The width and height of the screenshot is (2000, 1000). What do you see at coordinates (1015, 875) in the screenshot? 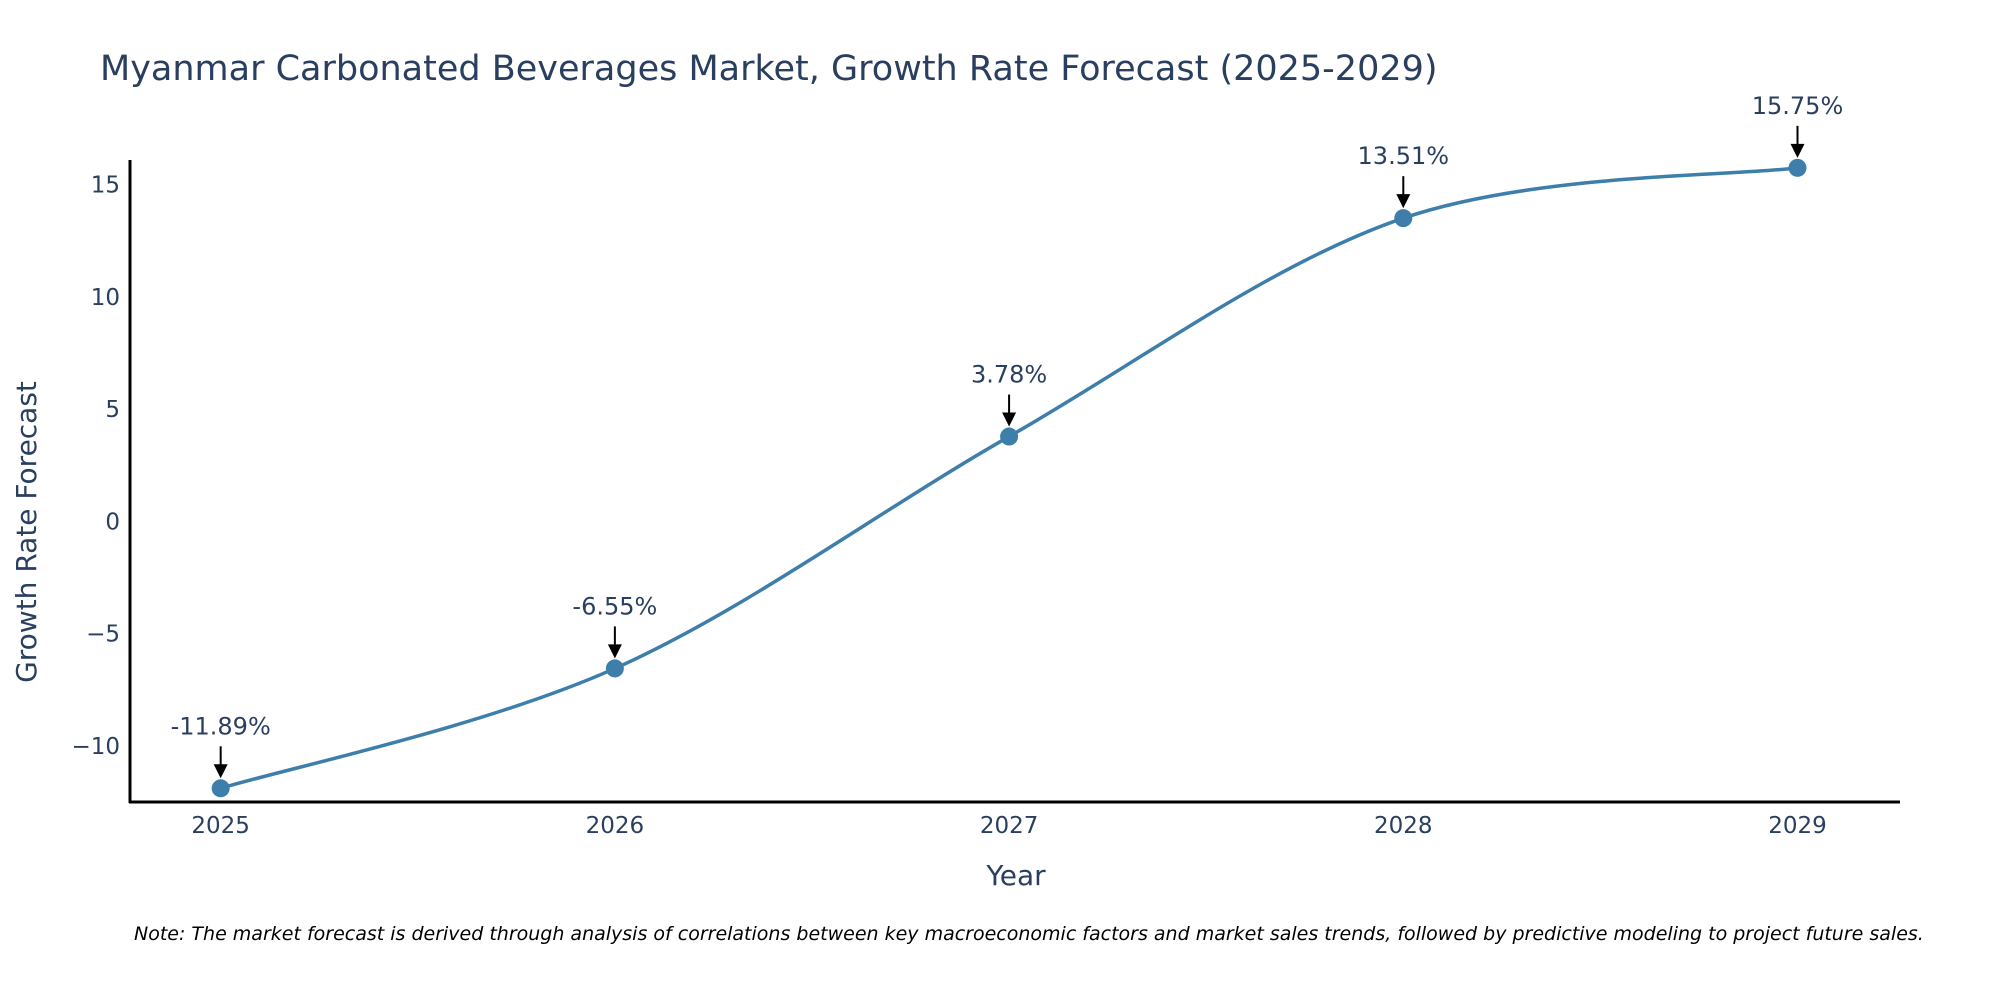
I see `x-axis-title: Year` at bounding box center [1015, 875].